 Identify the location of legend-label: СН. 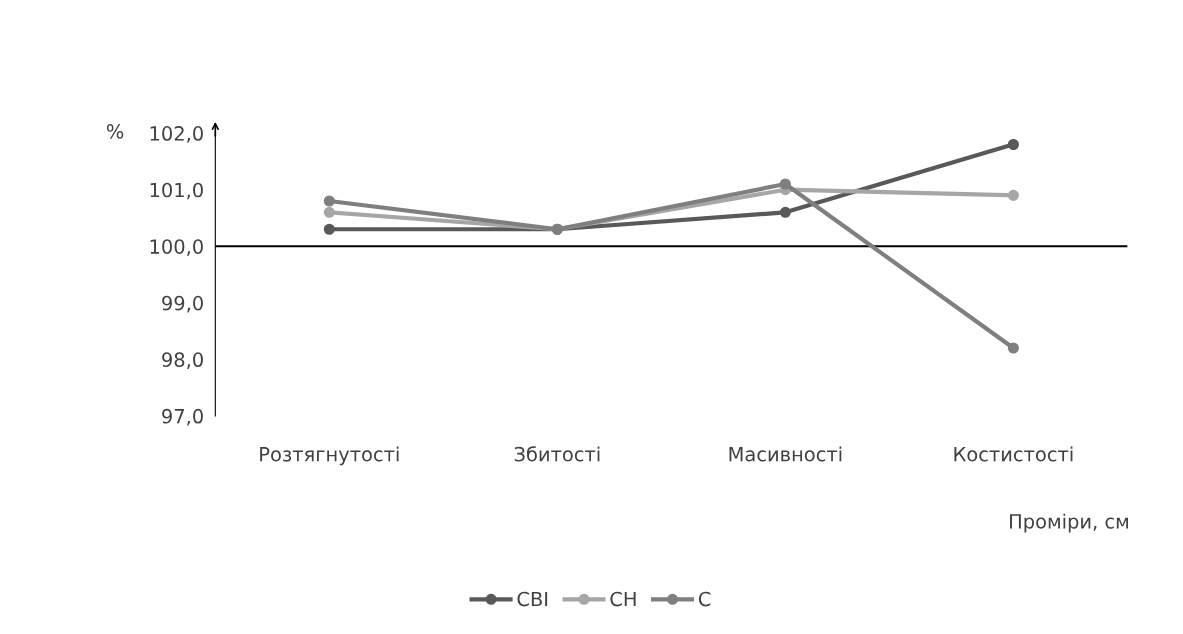
(623, 599).